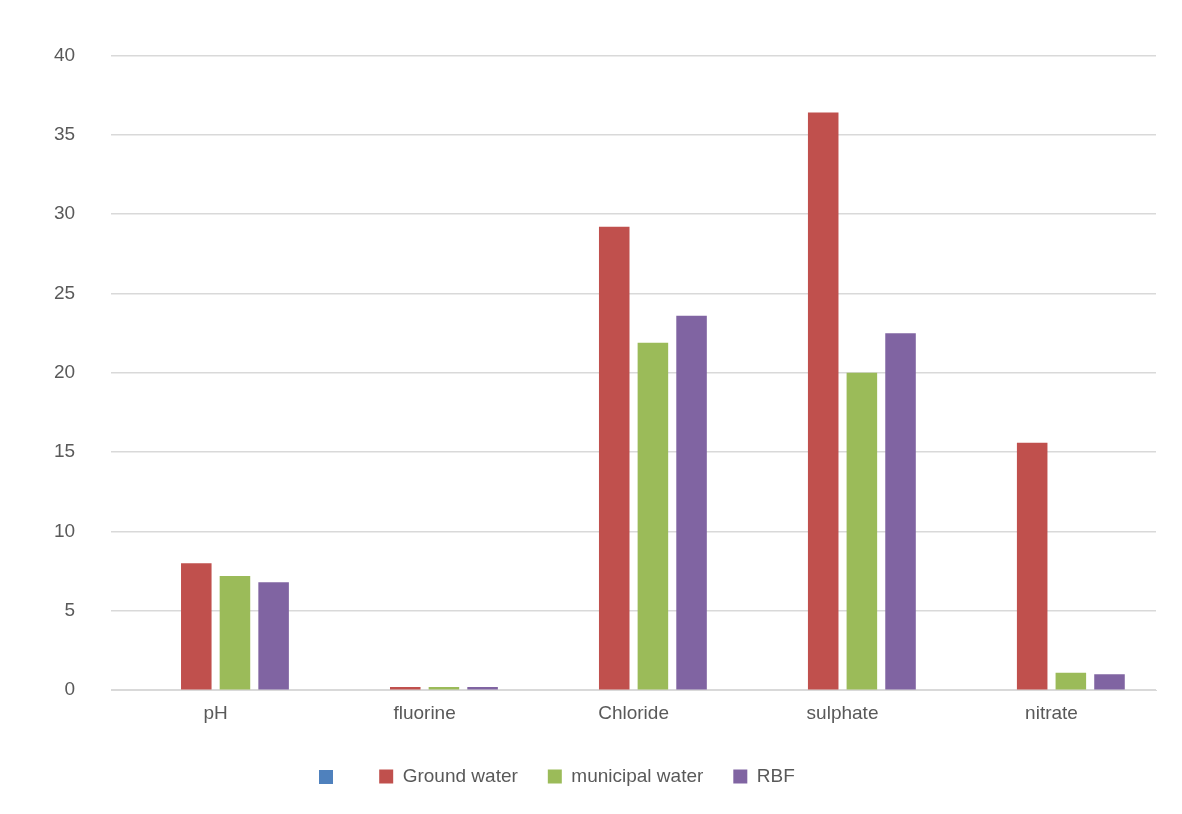  Describe the element at coordinates (64, 54) in the screenshot. I see `y-tick-label: 40` at that location.